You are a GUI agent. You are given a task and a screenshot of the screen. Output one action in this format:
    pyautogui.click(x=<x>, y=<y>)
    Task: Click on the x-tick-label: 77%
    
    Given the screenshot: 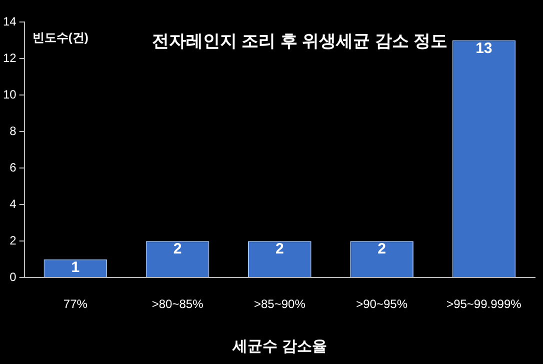 What is the action you would take?
    pyautogui.click(x=75, y=304)
    